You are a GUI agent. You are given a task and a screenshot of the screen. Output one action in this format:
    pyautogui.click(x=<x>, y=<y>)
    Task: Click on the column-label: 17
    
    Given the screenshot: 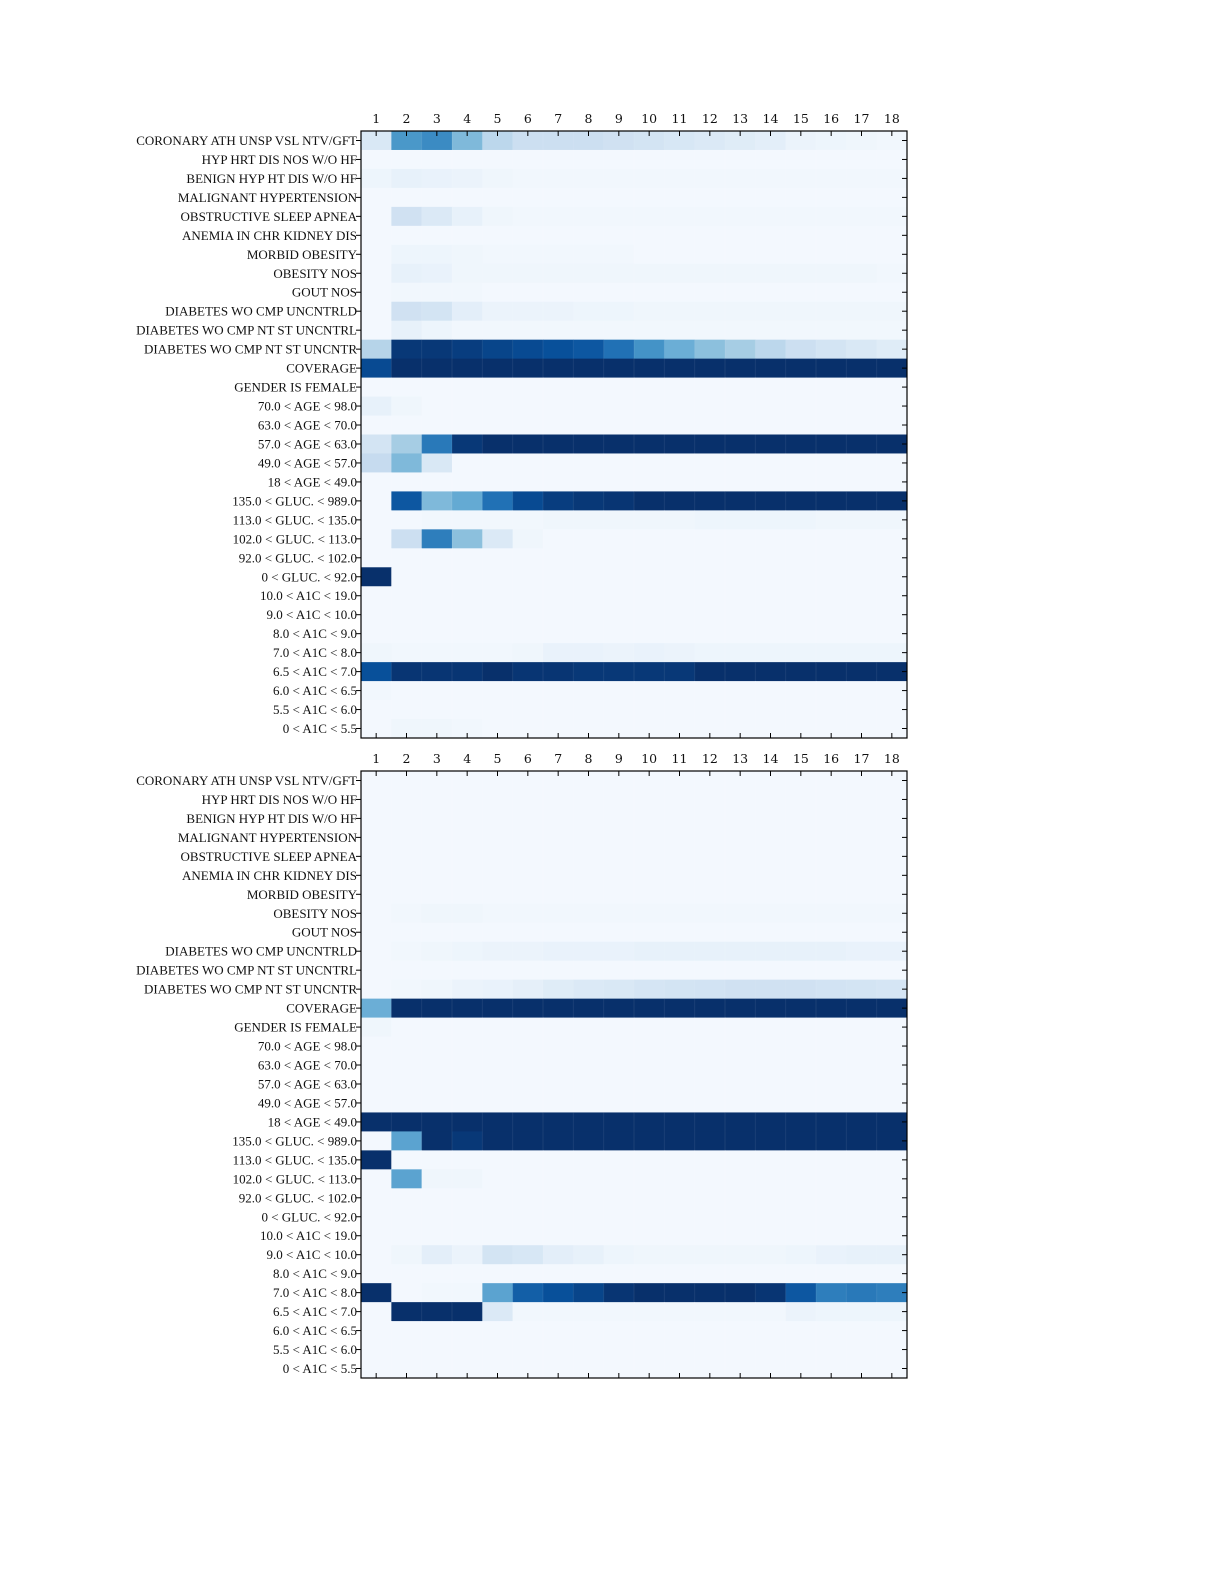 What is the action you would take?
    pyautogui.click(x=862, y=118)
    